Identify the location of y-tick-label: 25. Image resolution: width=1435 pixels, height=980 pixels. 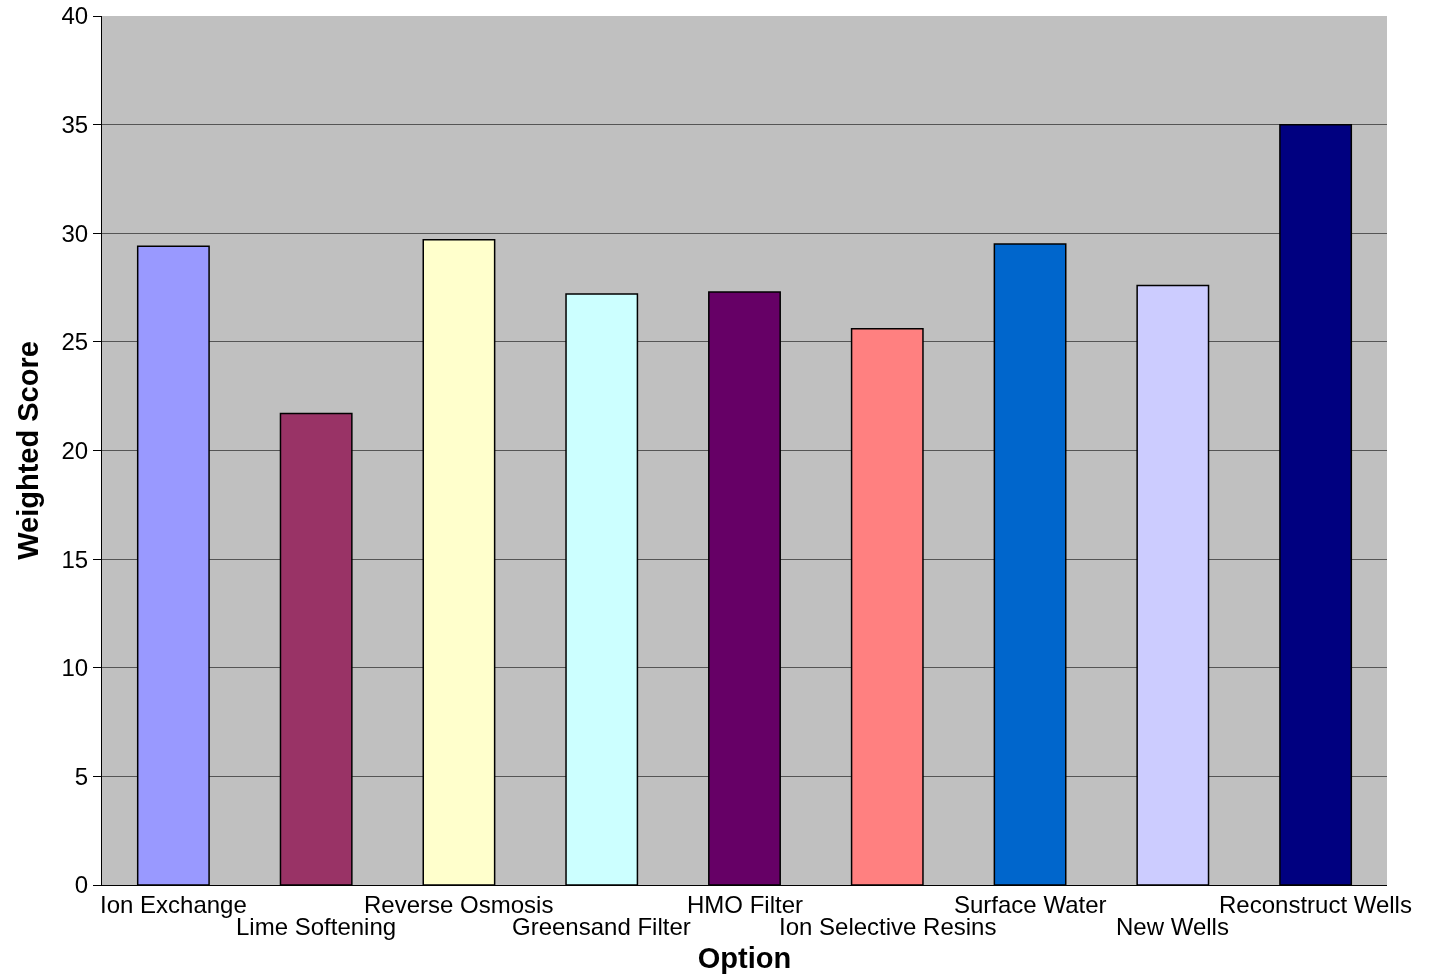
(75, 342).